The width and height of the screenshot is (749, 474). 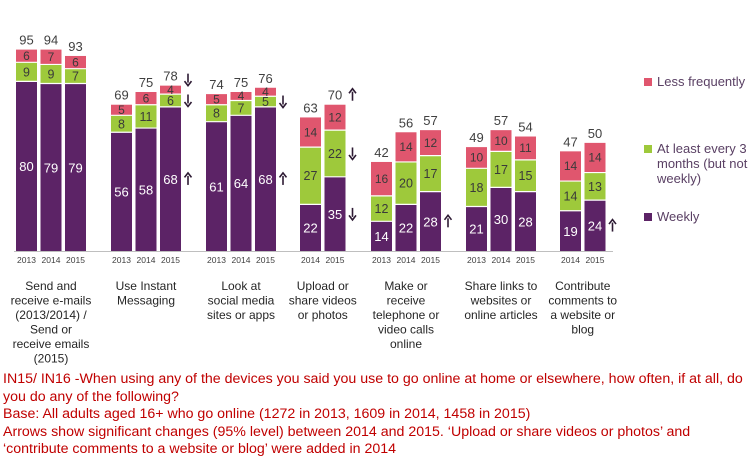 What do you see at coordinates (406, 301) in the screenshot?
I see `category-label-line: receive` at bounding box center [406, 301].